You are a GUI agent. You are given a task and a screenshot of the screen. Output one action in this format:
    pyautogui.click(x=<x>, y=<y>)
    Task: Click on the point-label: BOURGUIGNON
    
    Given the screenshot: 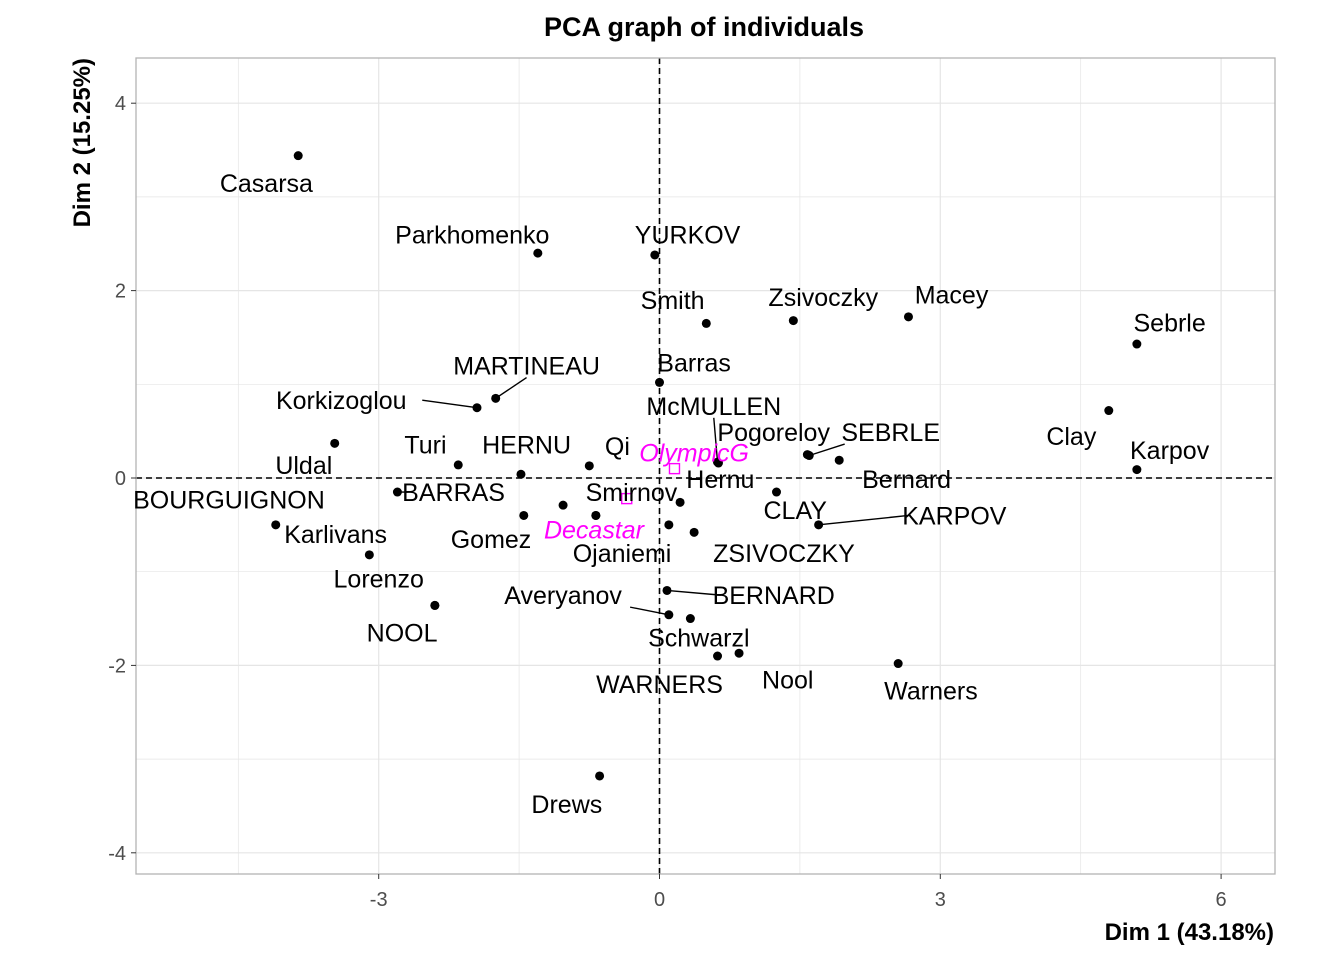 What is the action you would take?
    pyautogui.click(x=229, y=501)
    